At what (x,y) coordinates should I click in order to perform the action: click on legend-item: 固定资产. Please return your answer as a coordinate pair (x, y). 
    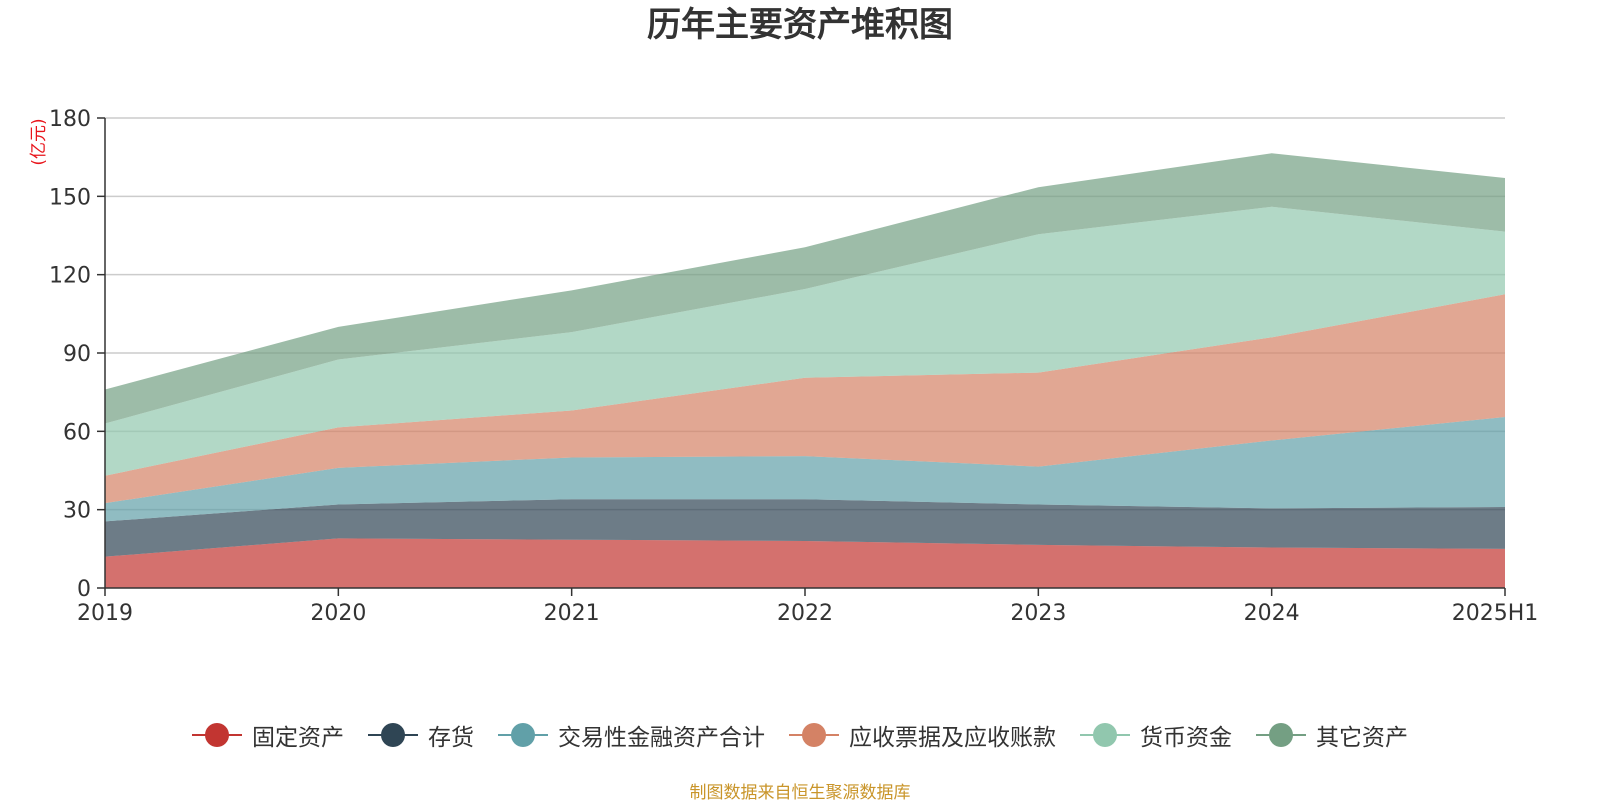
    Looking at the image, I should click on (268, 735).